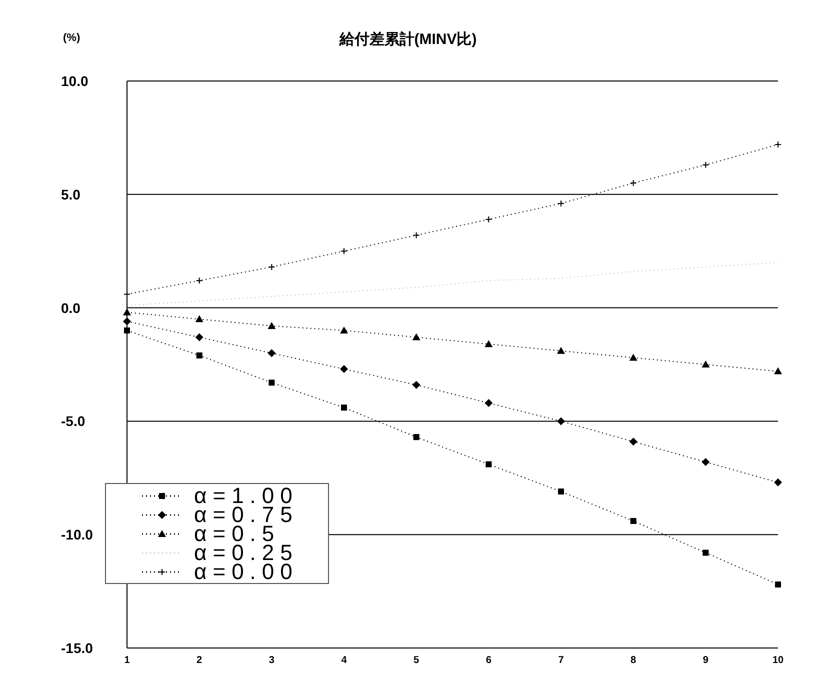  Describe the element at coordinates (199, 660) in the screenshot. I see `x-tick-label: 2` at that location.